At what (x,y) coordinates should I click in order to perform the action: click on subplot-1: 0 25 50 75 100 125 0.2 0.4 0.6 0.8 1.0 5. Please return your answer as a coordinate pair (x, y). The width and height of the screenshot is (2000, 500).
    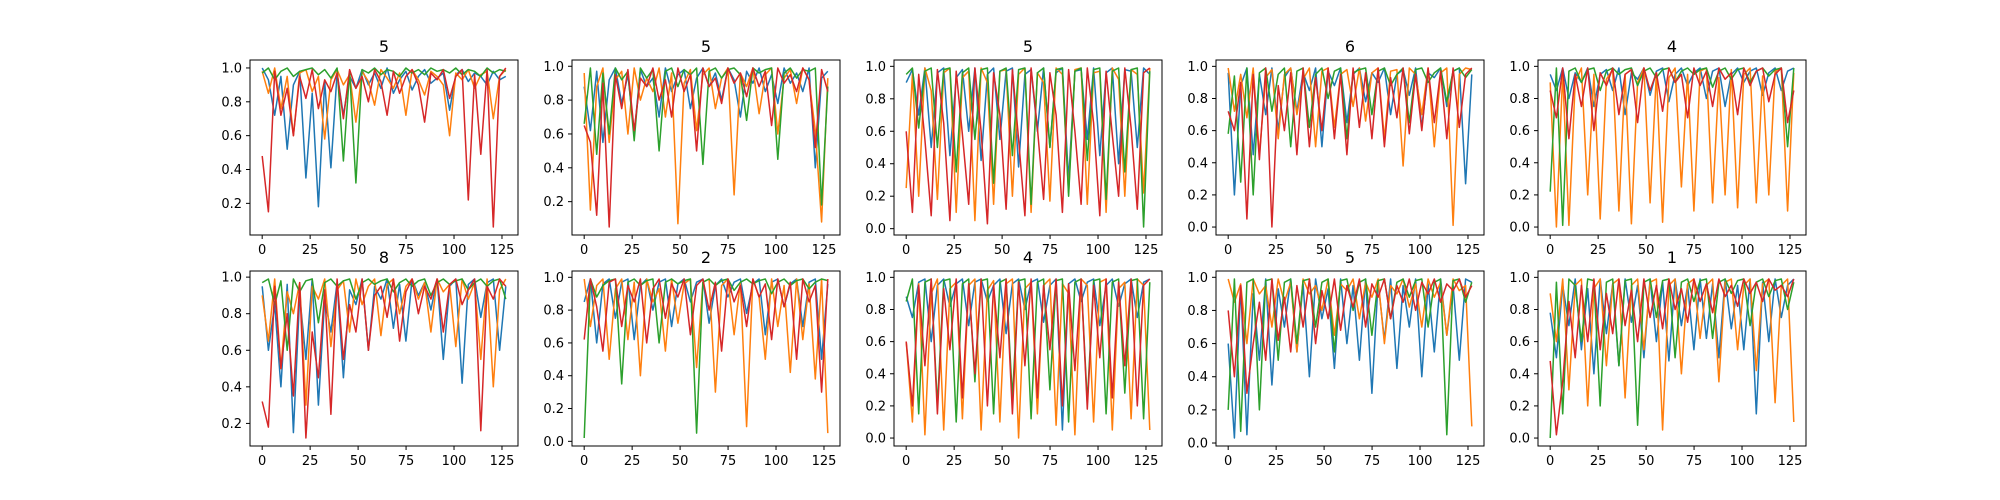
    Looking at the image, I should click on (370, 147).